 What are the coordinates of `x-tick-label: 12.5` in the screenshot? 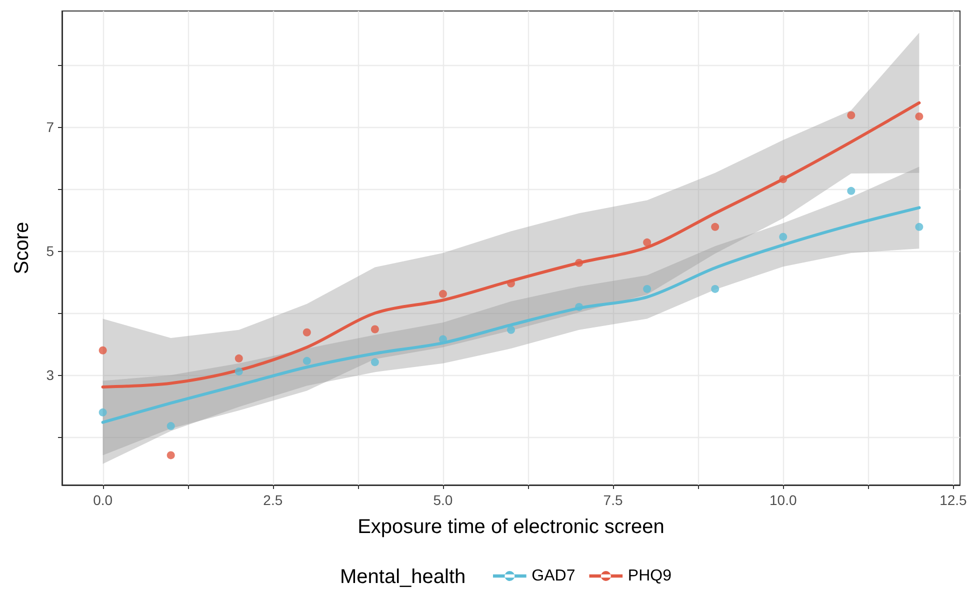 It's located at (954, 500).